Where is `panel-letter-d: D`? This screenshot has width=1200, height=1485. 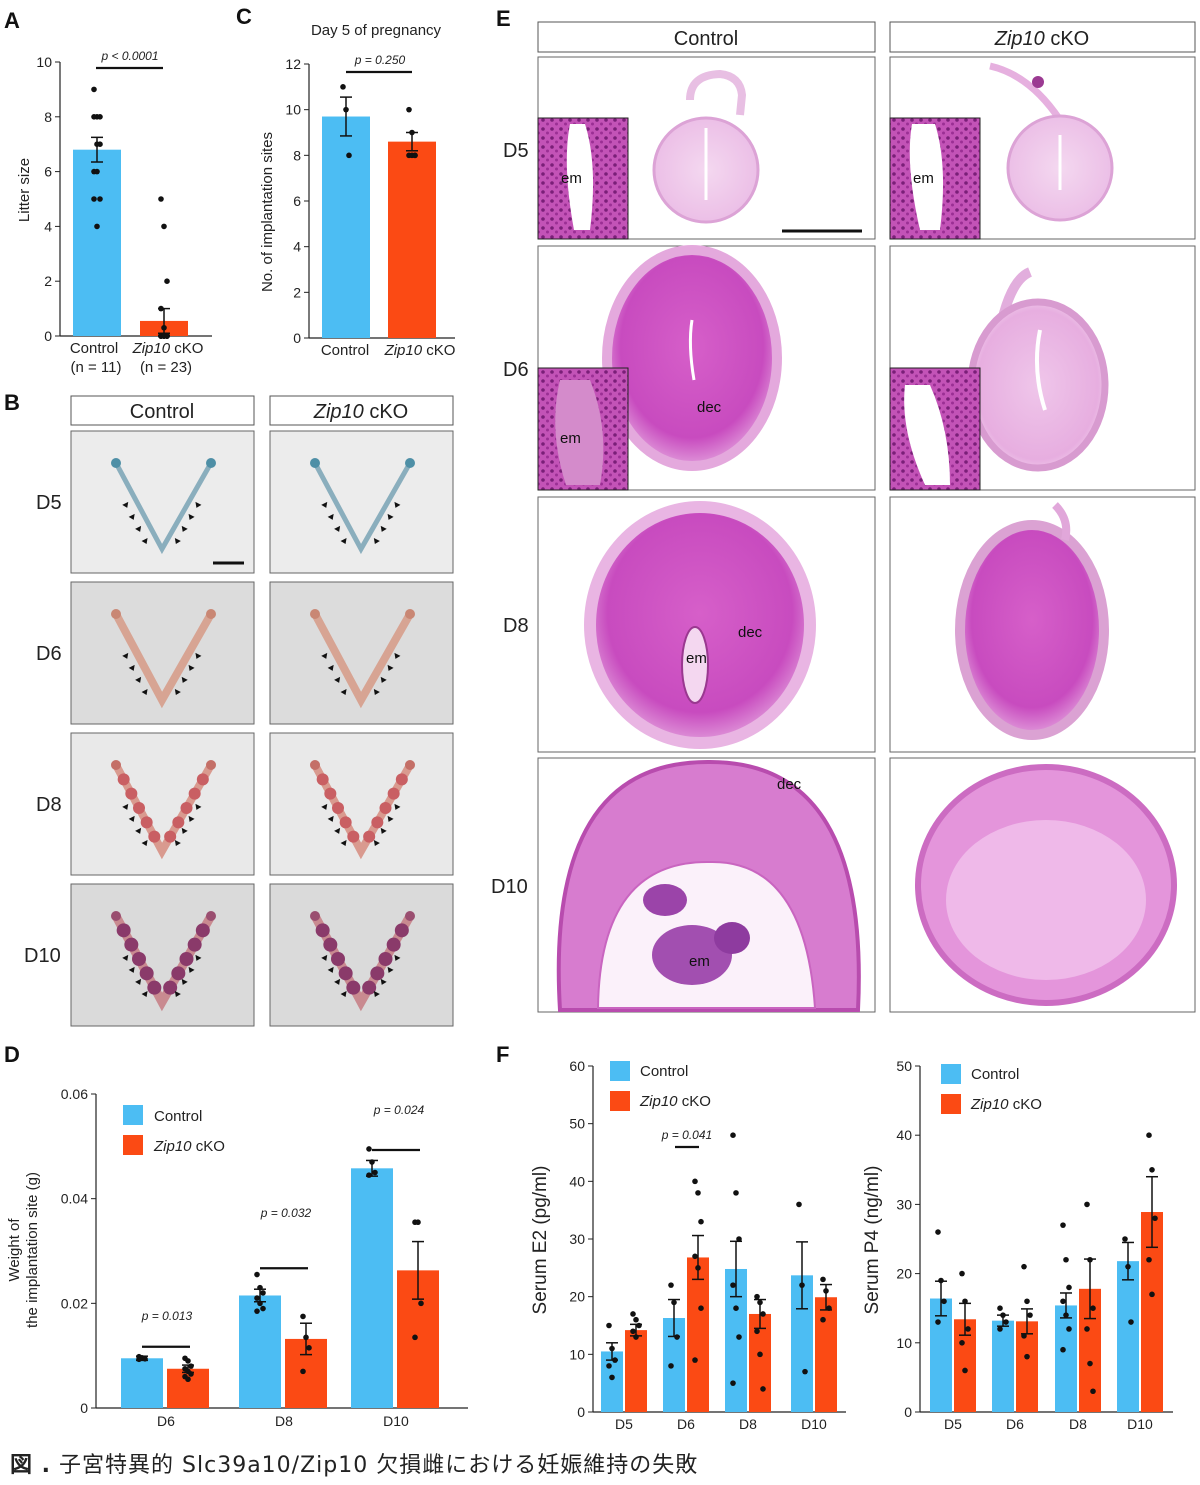 panel-letter-d: D is located at coordinates (12, 1054).